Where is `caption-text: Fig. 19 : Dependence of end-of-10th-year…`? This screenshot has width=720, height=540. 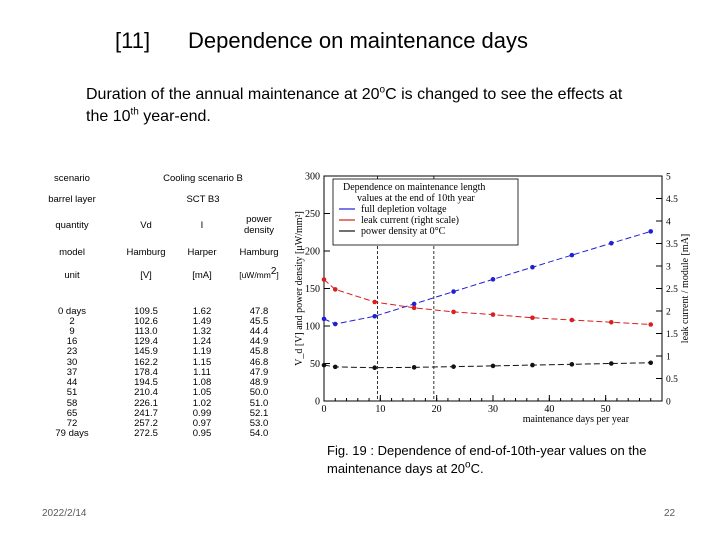 caption-text: Fig. 19 : Dependence of end-of-10th-year… is located at coordinates (487, 459).